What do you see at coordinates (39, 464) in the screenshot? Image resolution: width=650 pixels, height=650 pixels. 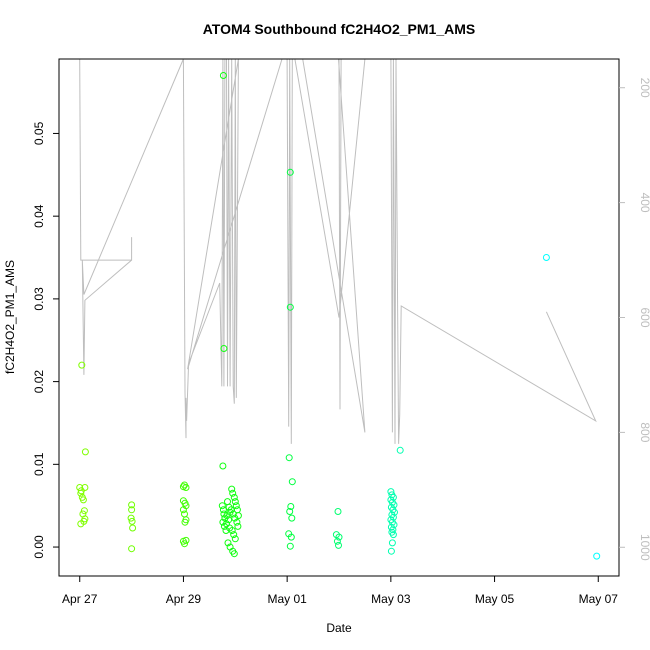 I see `y-tick-label: 0.01` at bounding box center [39, 464].